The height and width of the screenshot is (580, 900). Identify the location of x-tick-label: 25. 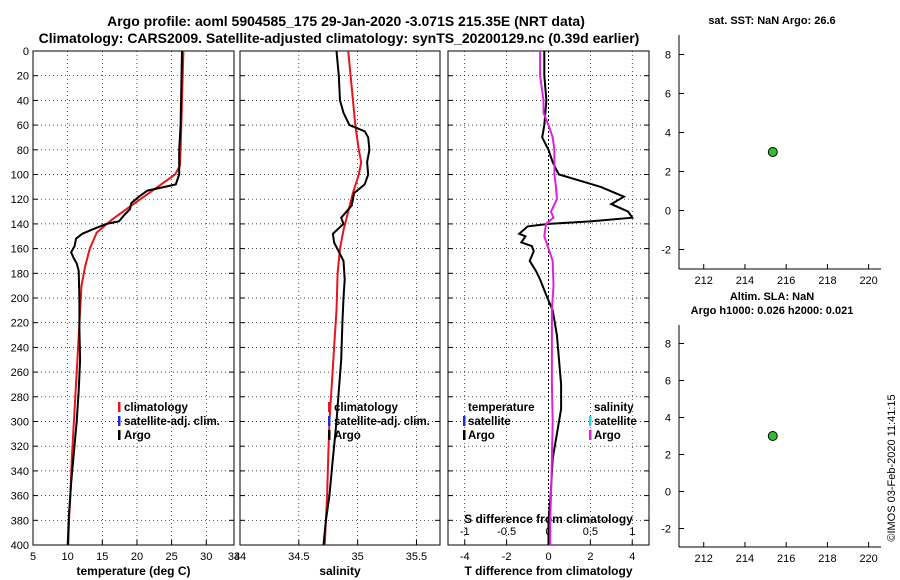
(171, 557).